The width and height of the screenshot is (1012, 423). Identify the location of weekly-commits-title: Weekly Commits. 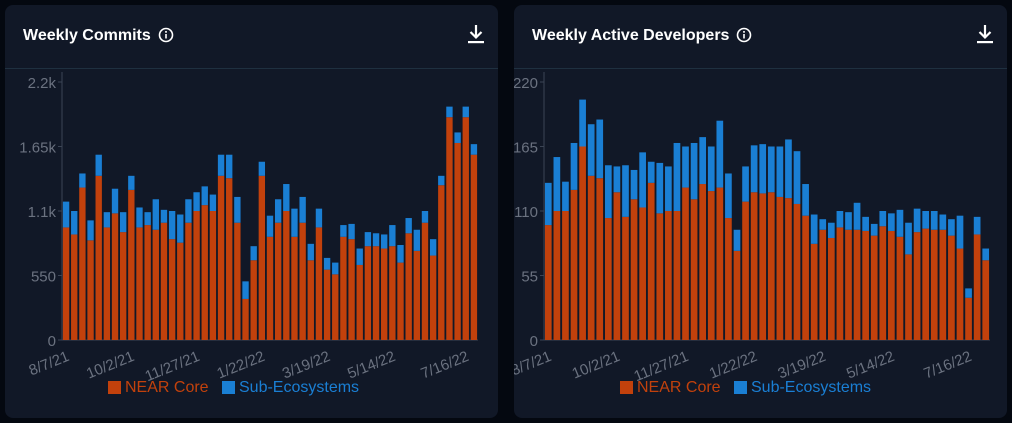
(98, 36).